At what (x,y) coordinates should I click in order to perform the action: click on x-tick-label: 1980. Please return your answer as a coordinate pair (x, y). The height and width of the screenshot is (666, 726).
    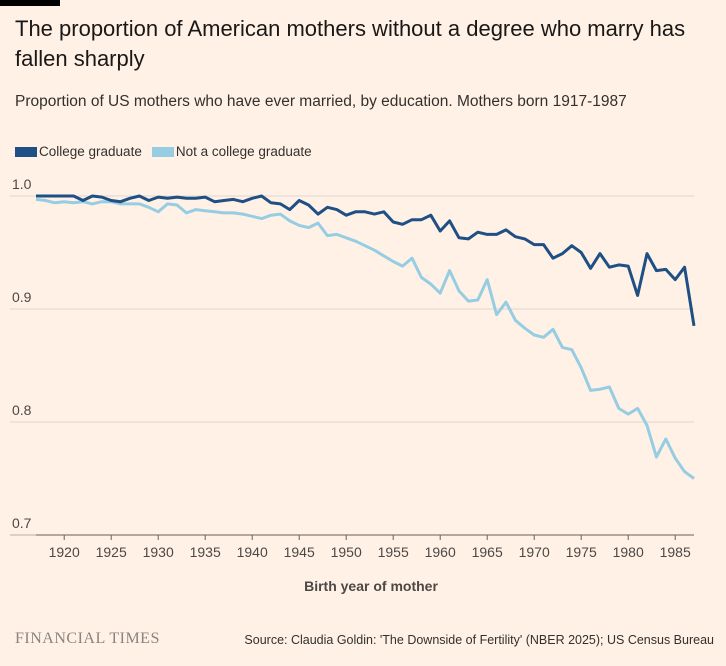
    Looking at the image, I should click on (628, 552).